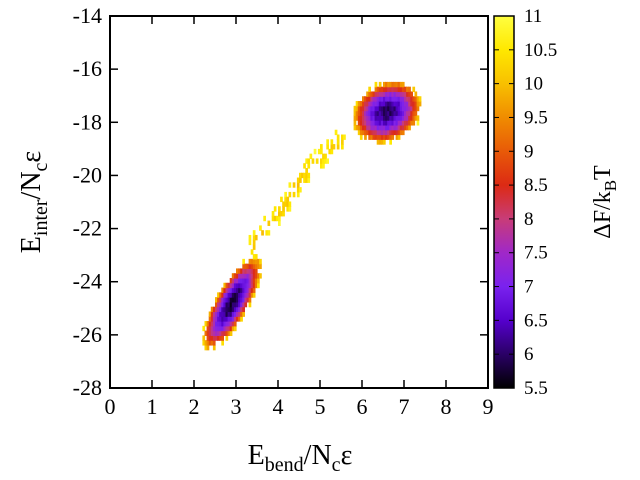  What do you see at coordinates (446, 406) in the screenshot?
I see `x-tick-label: 8` at bounding box center [446, 406].